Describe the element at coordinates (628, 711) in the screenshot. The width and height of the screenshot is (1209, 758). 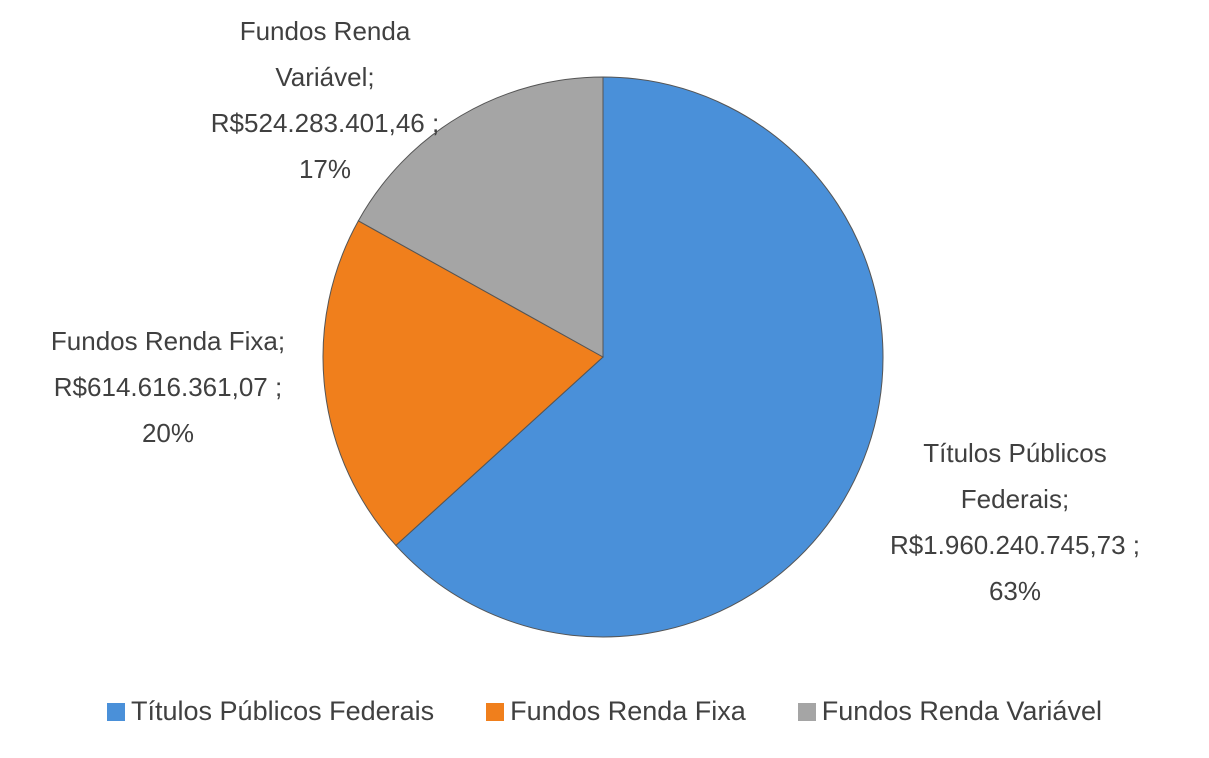
I see `legend-label: Fundos Renda Fixa` at that location.